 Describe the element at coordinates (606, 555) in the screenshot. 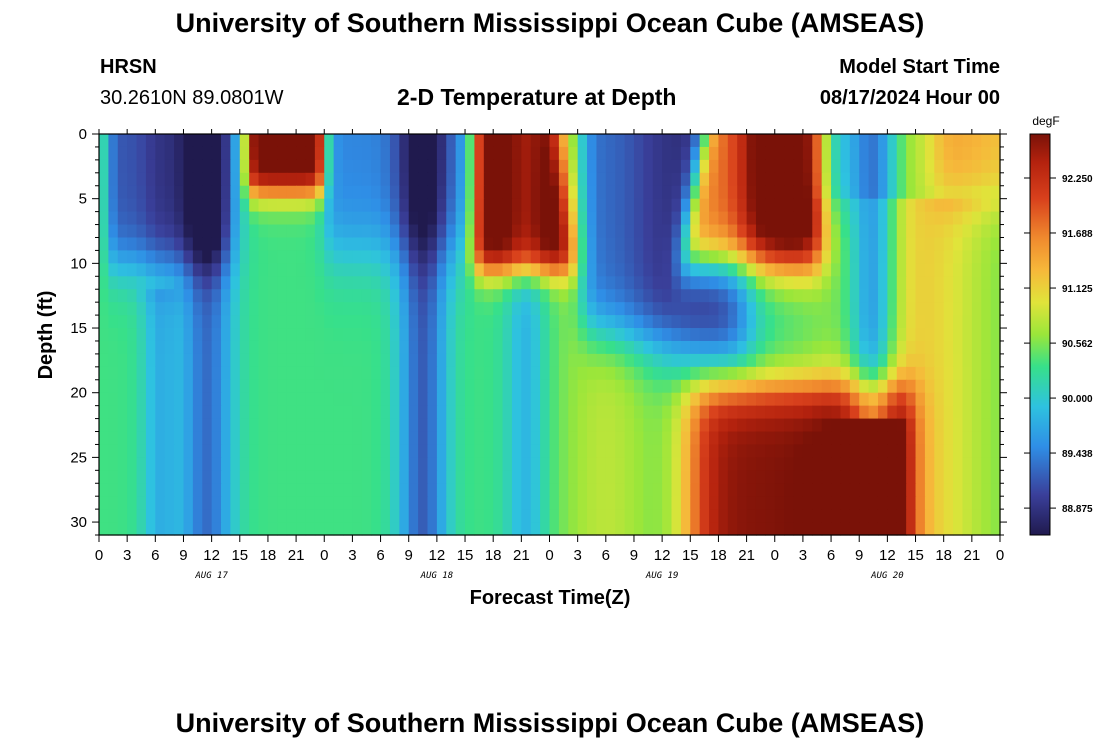

I see `x-tick-label: 6` at that location.